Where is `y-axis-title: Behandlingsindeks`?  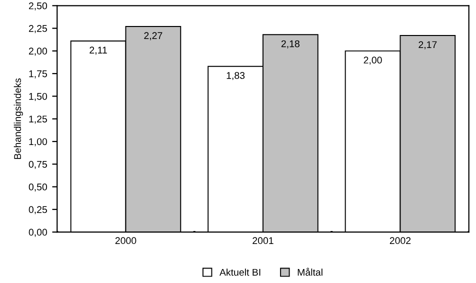 y-axis-title: Behandlingsindeks is located at coordinates (18, 118).